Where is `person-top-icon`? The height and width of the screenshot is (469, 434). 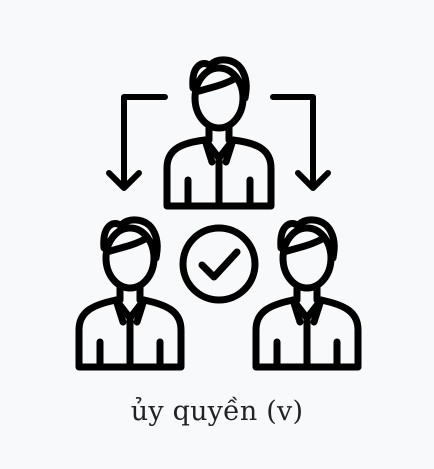 person-top-icon is located at coordinates (219, 133).